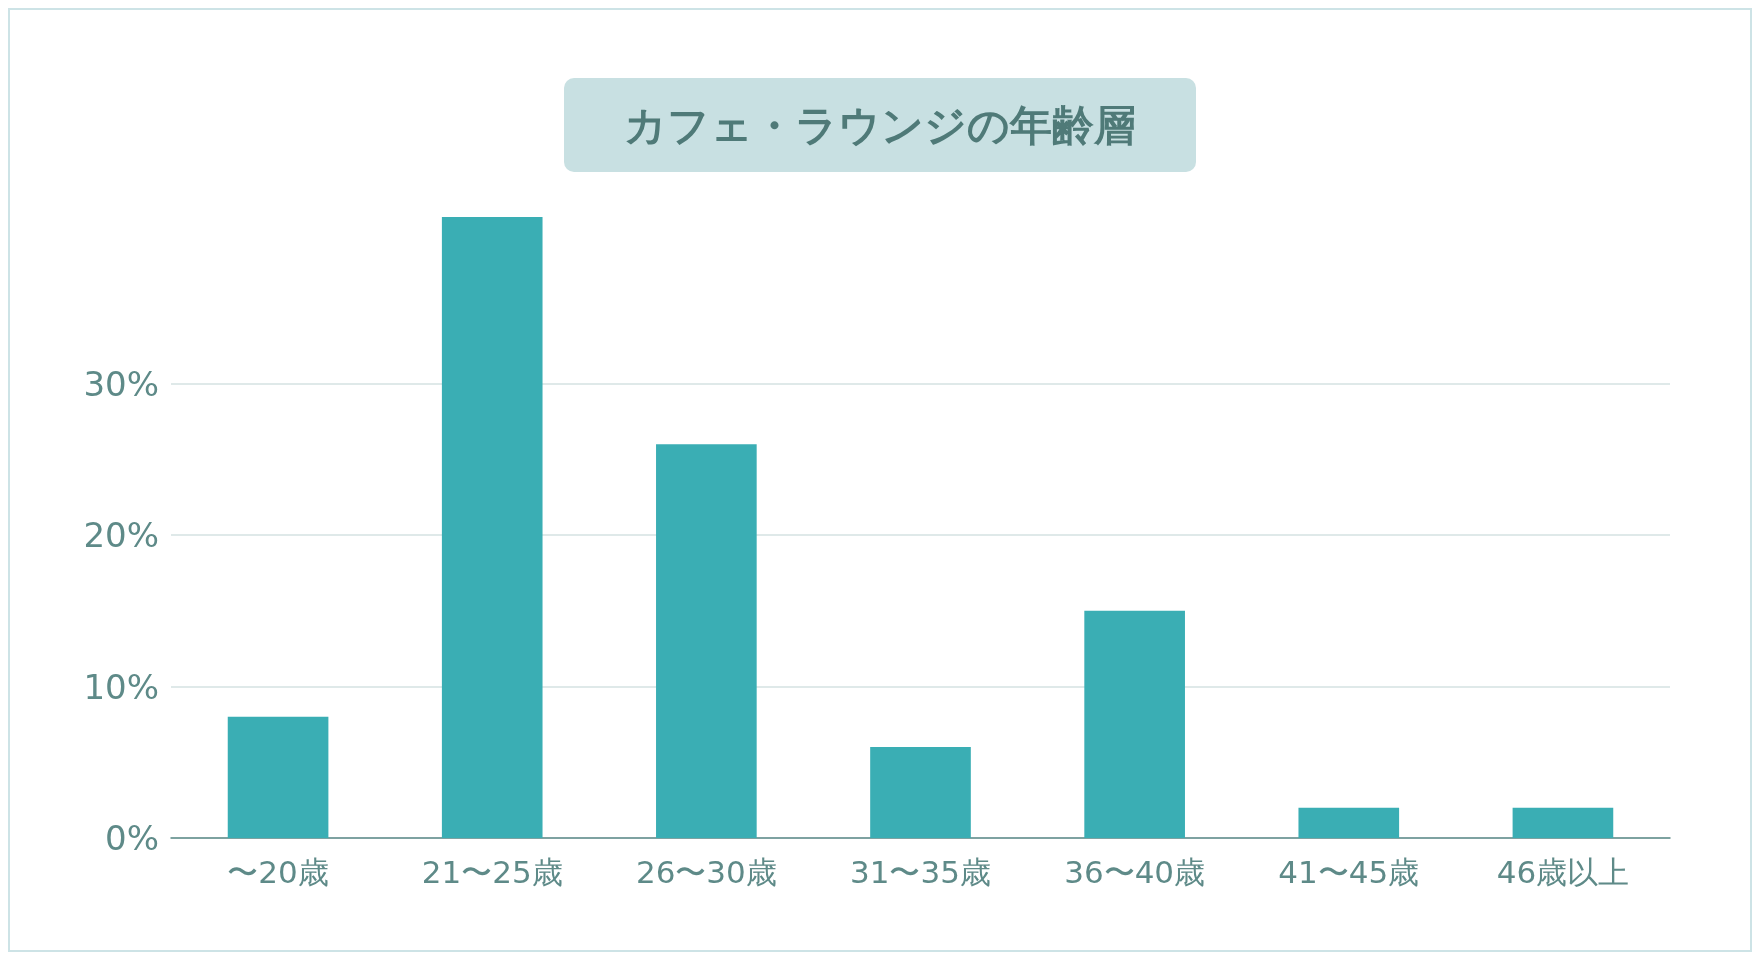  Describe the element at coordinates (121, 383) in the screenshot. I see `y-tick-label: 30%` at that location.